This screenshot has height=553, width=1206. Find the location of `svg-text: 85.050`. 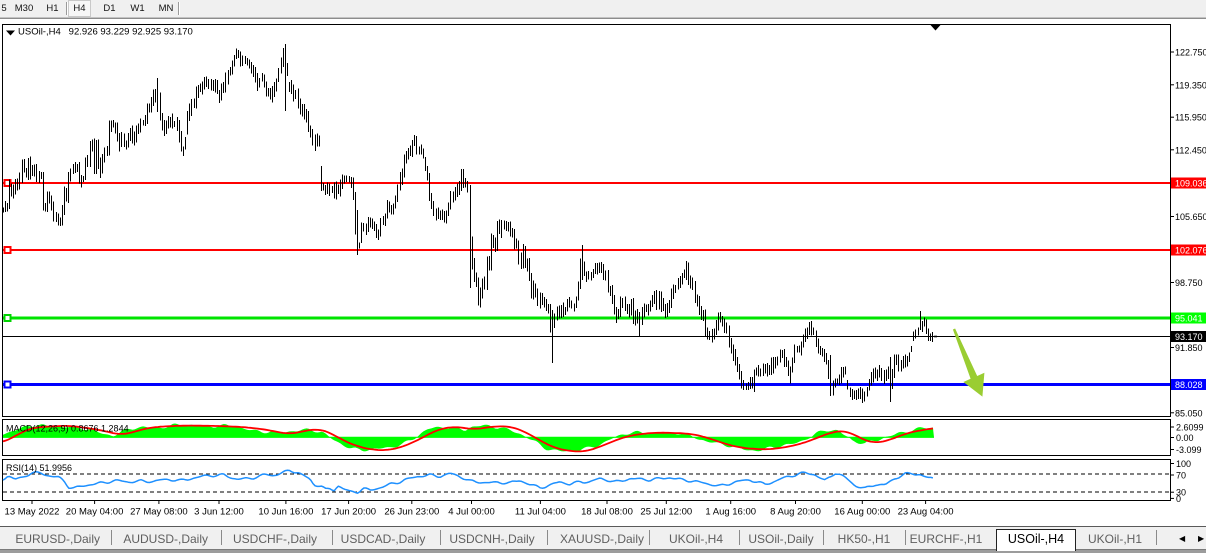

svg-text: 85.050 is located at coordinates (1189, 413).